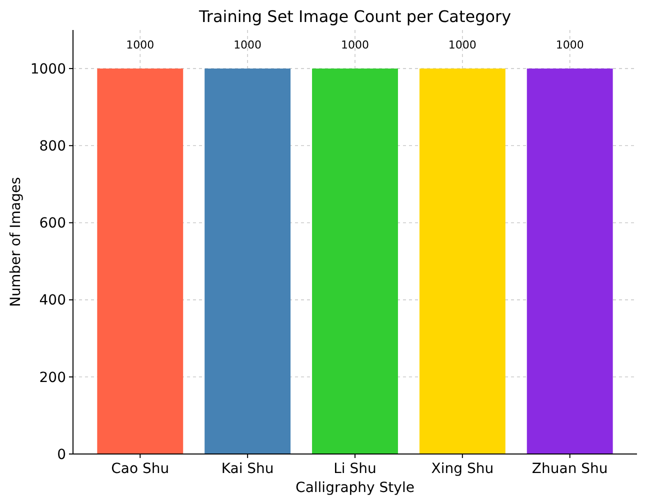  What do you see at coordinates (52, 224) in the screenshot?
I see `y-tick-label: 600` at bounding box center [52, 224].